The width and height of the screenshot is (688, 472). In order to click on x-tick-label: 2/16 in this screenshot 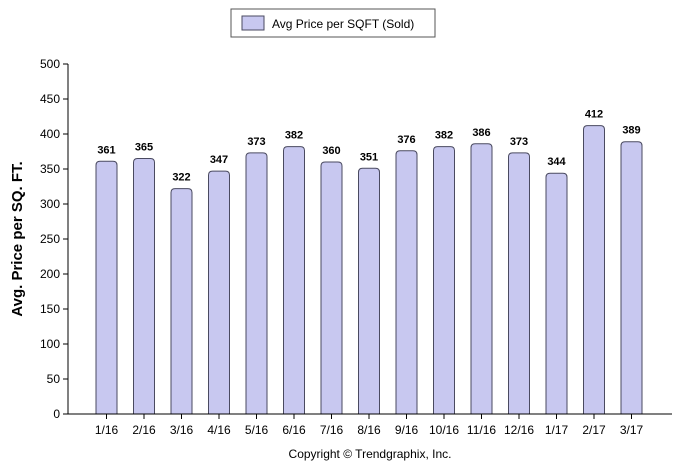, I will do `click(144, 430)`.